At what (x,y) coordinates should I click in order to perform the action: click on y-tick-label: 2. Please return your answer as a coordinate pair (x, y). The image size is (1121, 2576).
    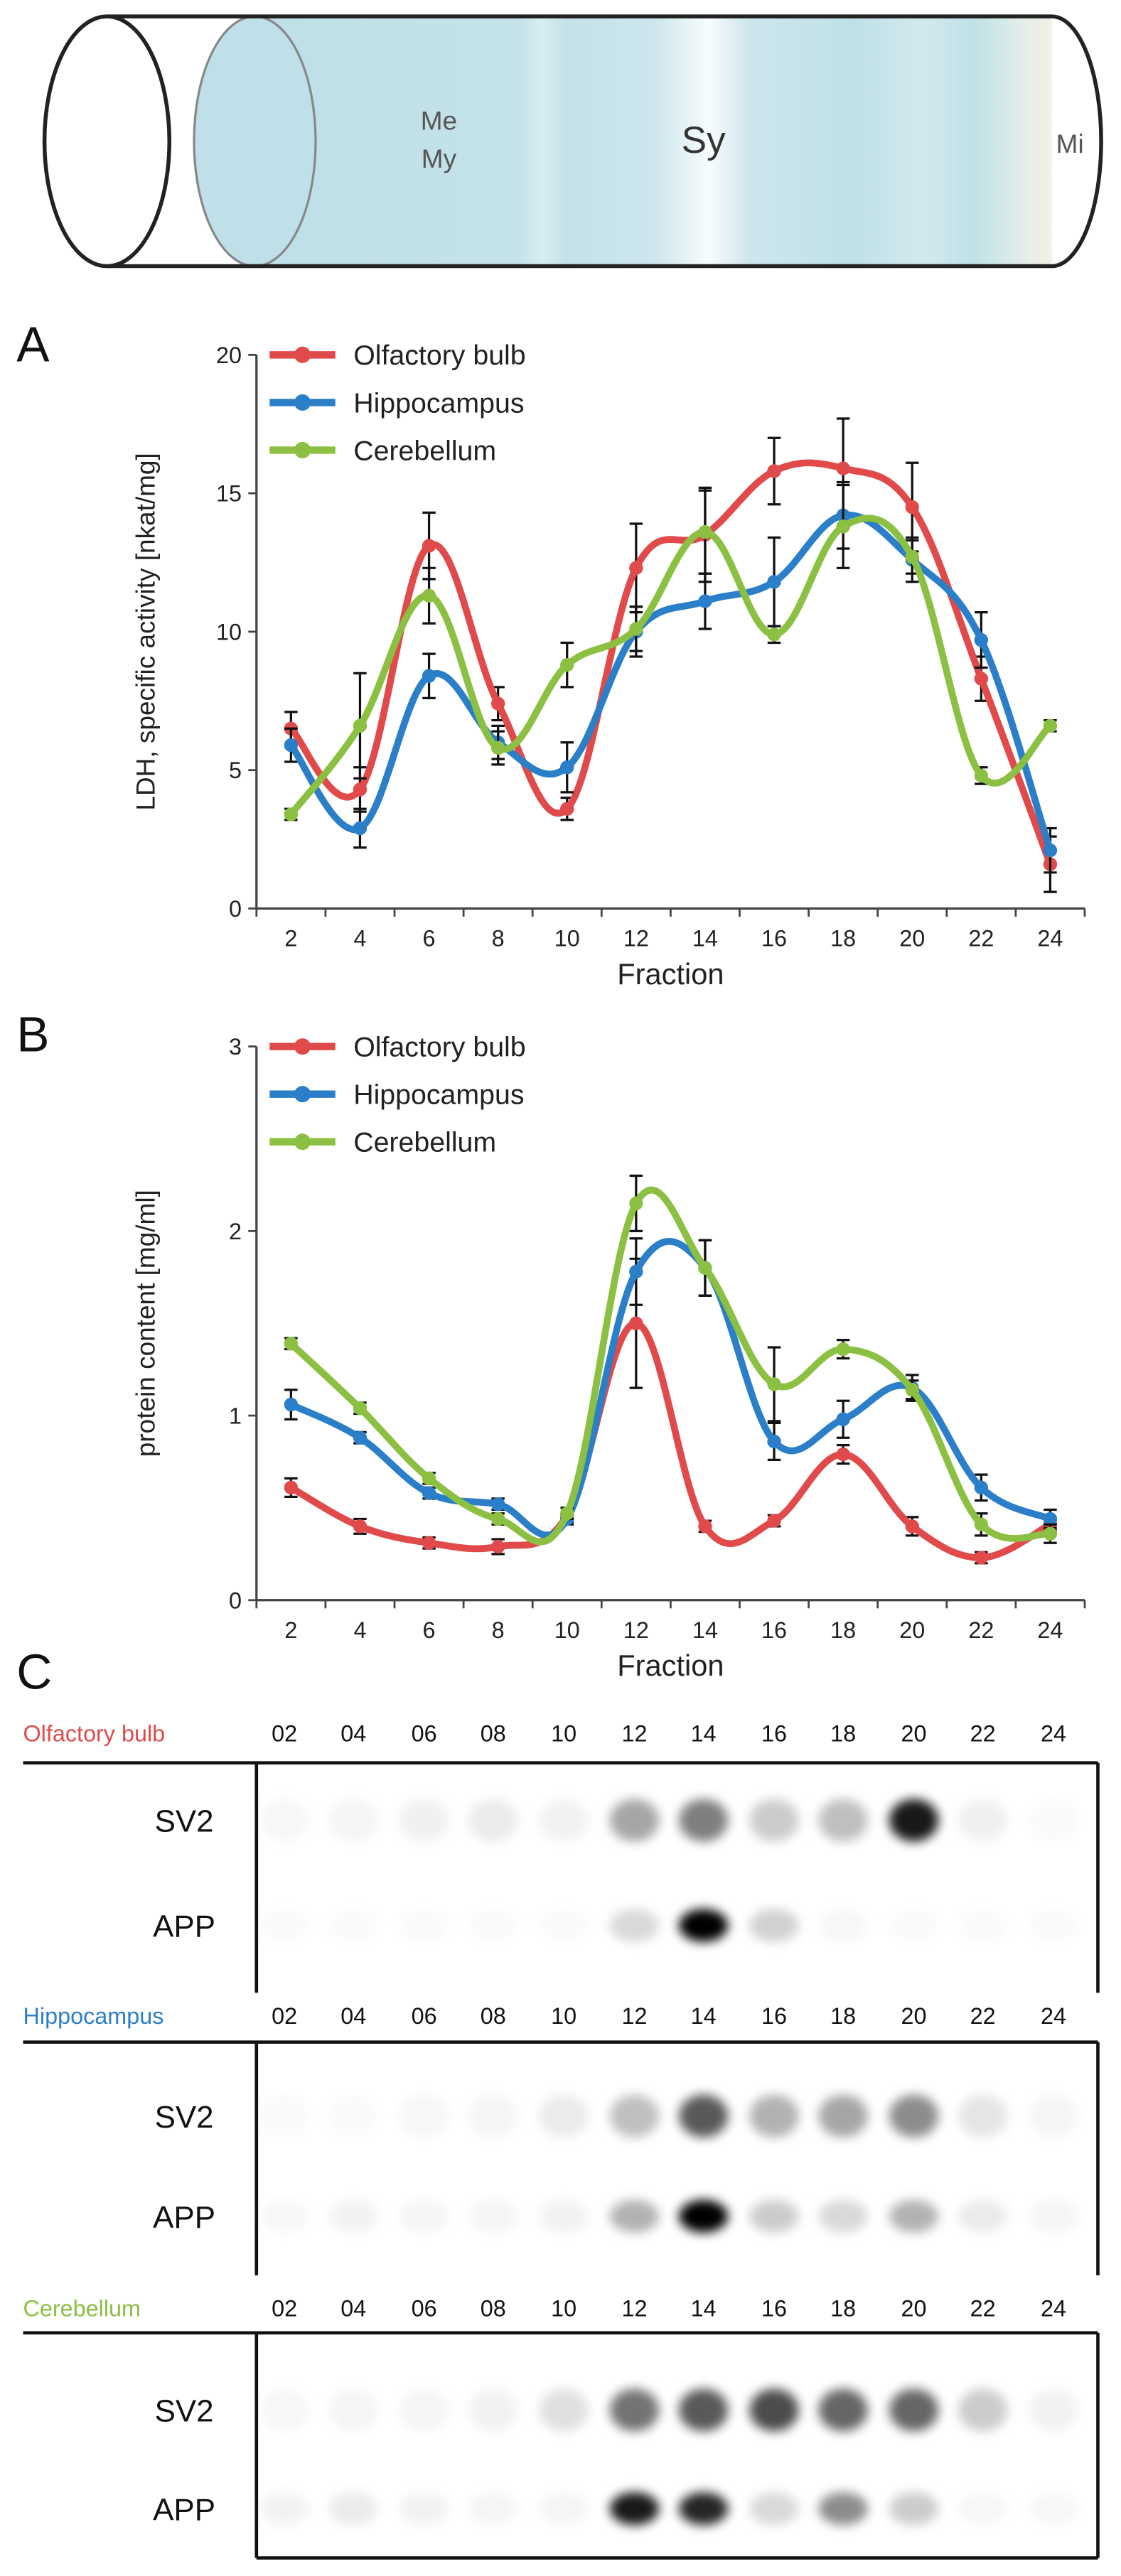
    Looking at the image, I should click on (235, 1231).